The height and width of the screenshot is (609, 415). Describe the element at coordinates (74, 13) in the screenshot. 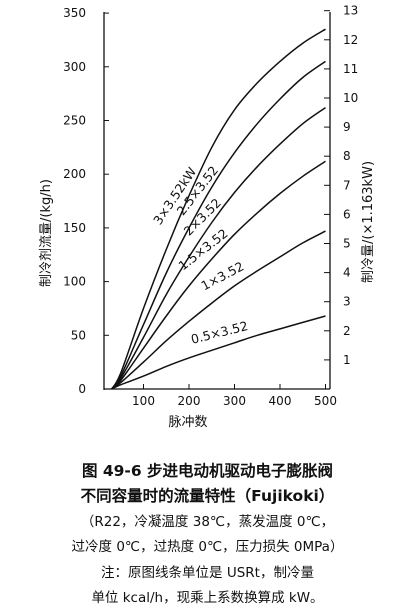

I see `left-tick-label: 350` at that location.